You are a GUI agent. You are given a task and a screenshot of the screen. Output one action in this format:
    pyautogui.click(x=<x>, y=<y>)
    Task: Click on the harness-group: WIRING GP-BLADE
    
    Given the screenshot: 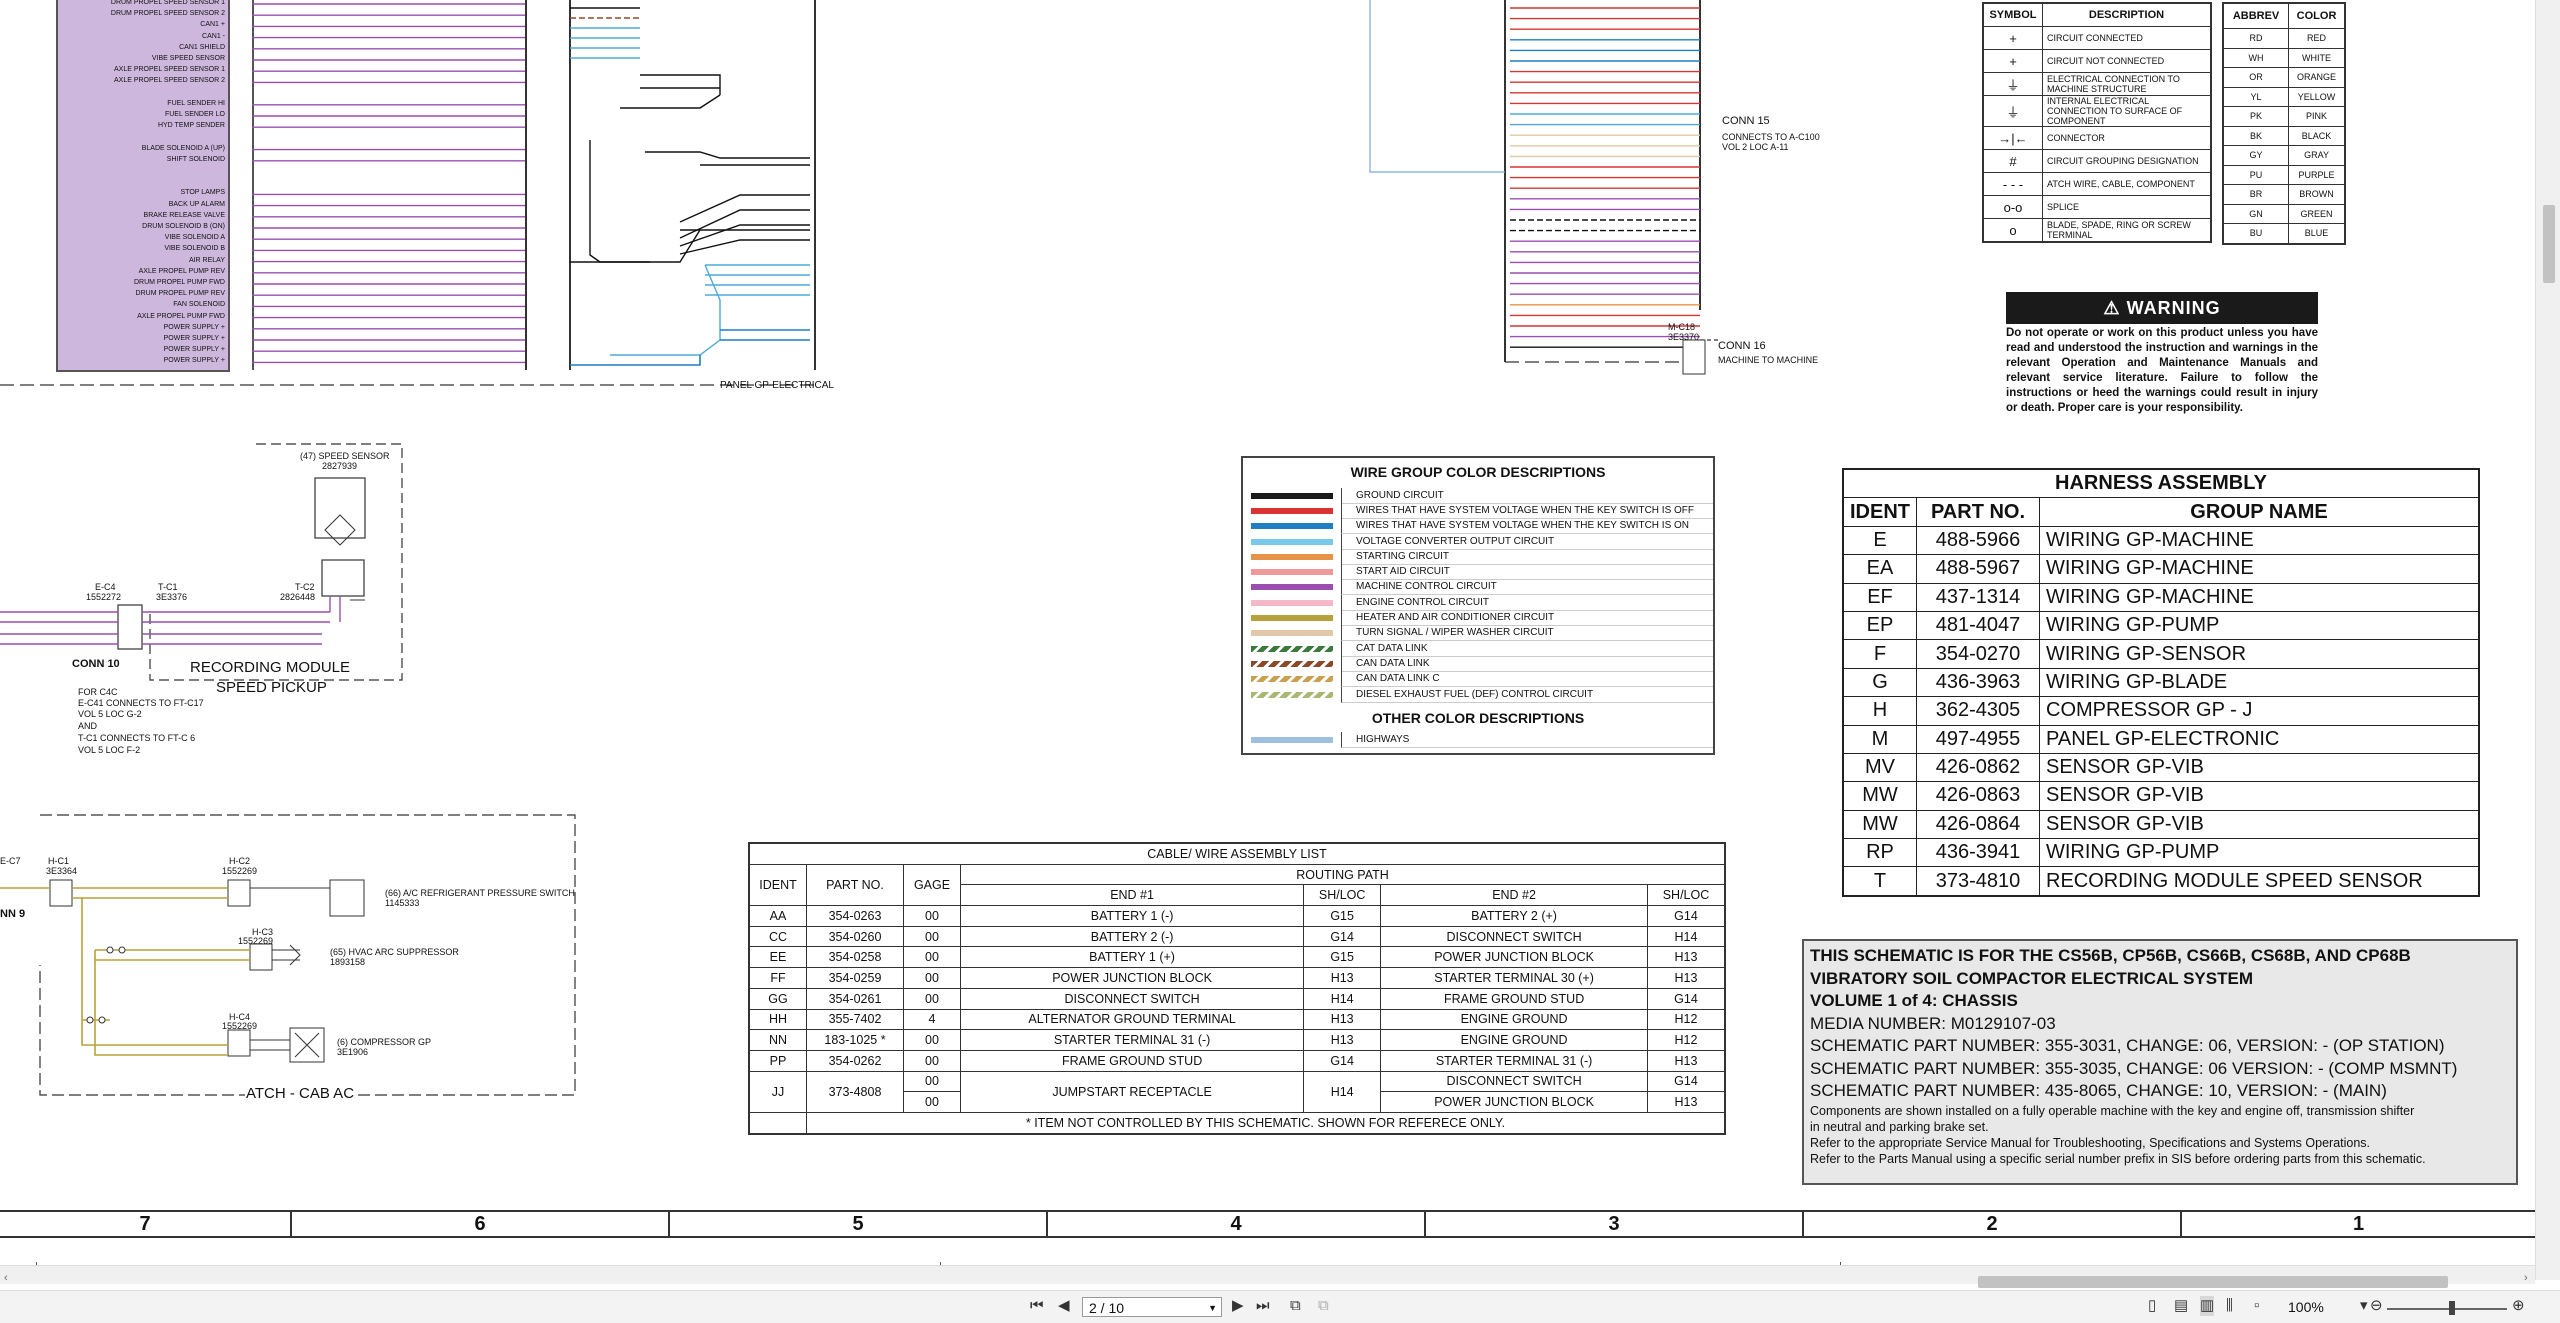 What is the action you would take?
    pyautogui.click(x=2259, y=682)
    